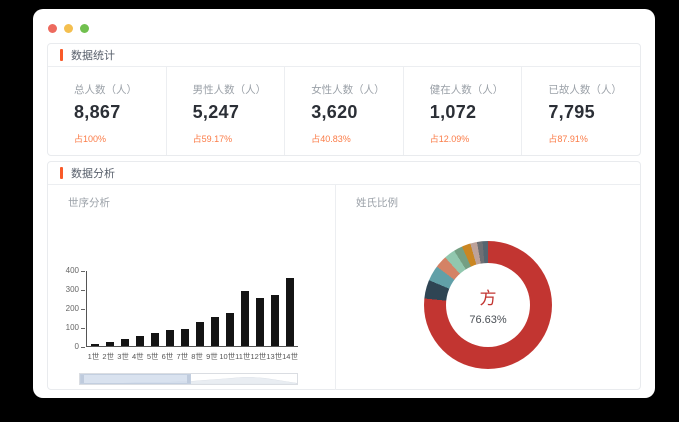  What do you see at coordinates (124, 342) in the screenshot?
I see `bar-3世` at bounding box center [124, 342].